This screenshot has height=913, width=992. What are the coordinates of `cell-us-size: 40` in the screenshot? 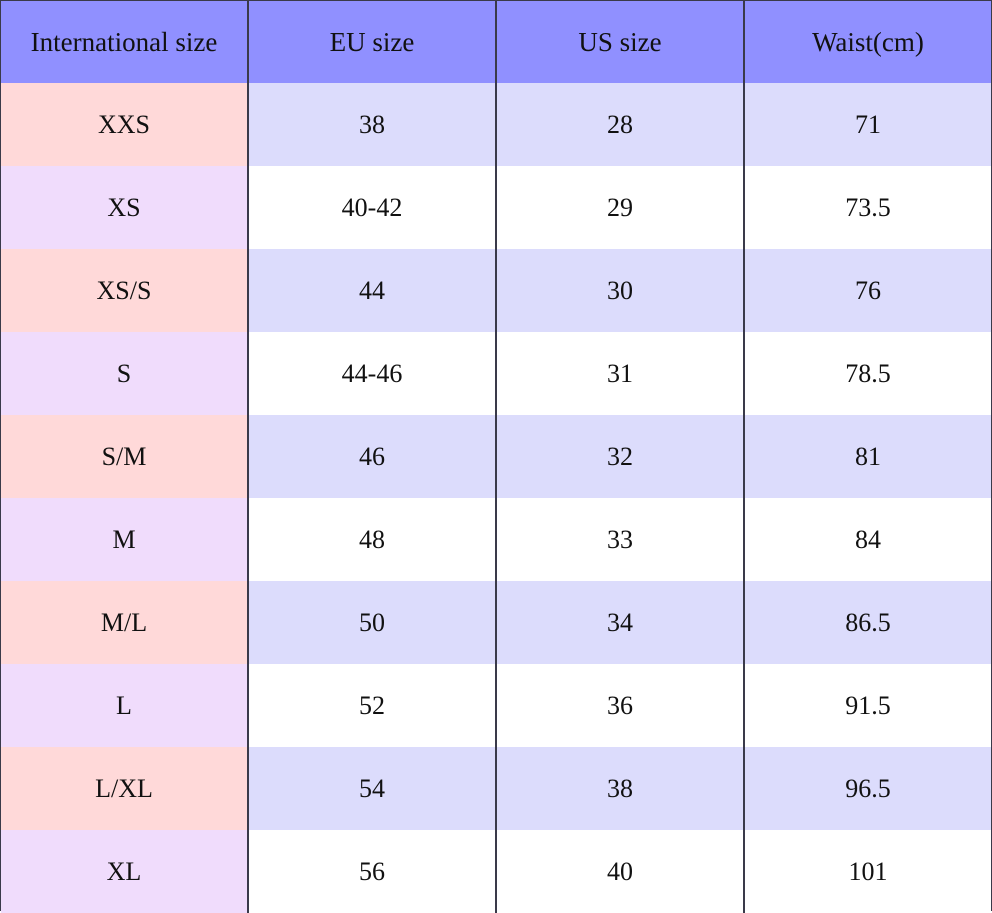 It's located at (619, 871).